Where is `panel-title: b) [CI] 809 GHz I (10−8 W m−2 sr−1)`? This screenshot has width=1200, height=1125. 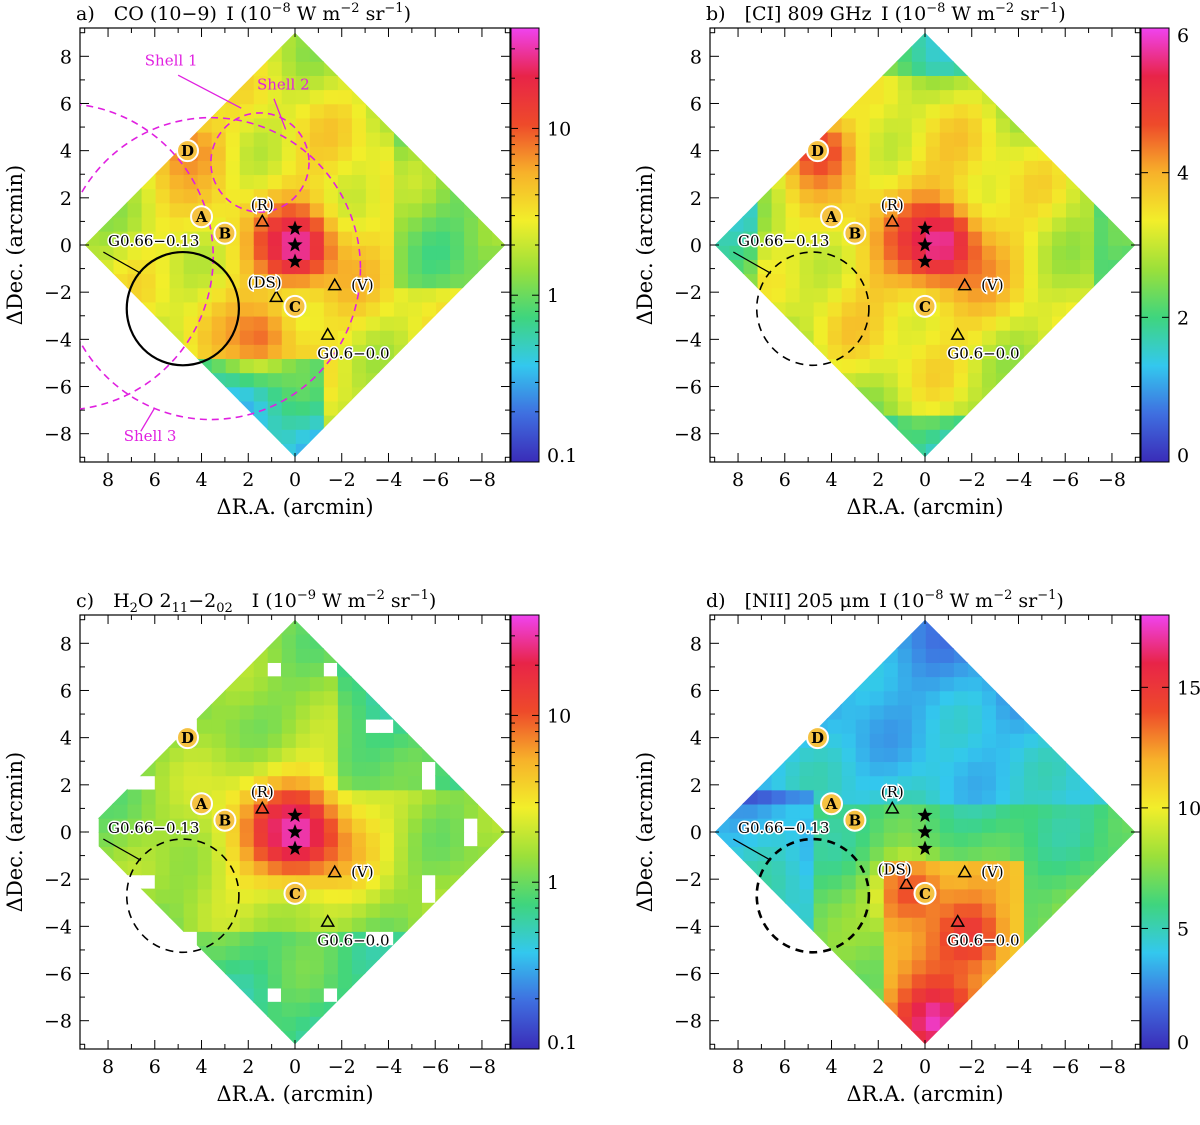 panel-title: b) [CI] 809 GHz I (10−8 W m−2 sr−1) is located at coordinates (886, 13).